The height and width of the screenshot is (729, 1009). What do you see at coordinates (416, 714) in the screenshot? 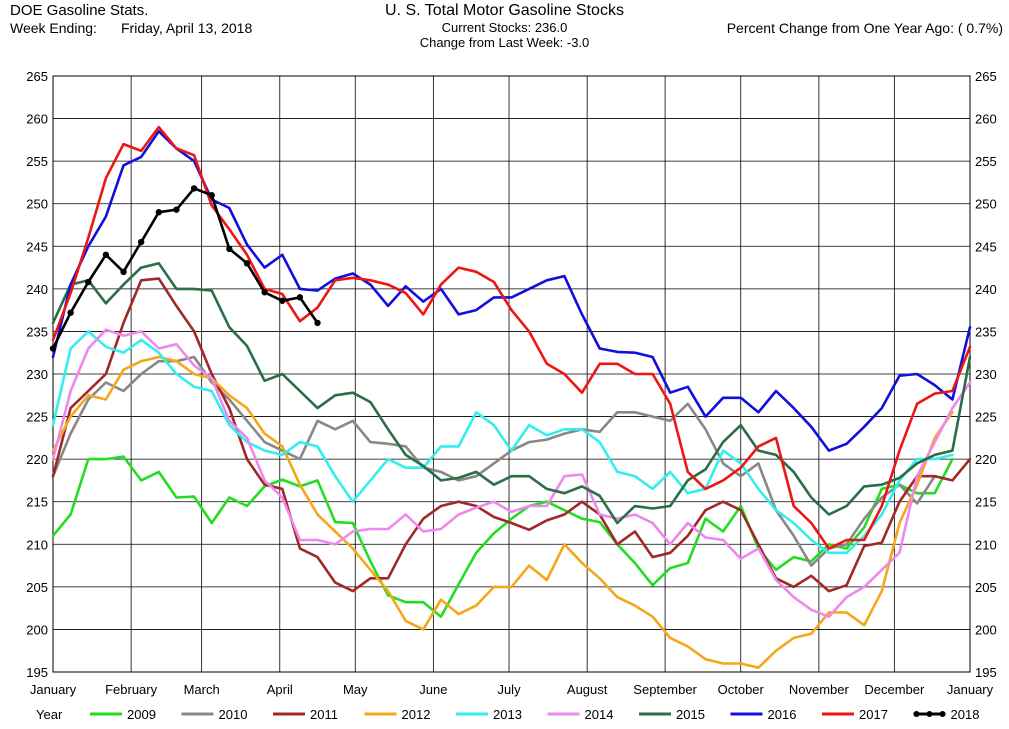
I see `legend-label-2012: 2012` at bounding box center [416, 714].